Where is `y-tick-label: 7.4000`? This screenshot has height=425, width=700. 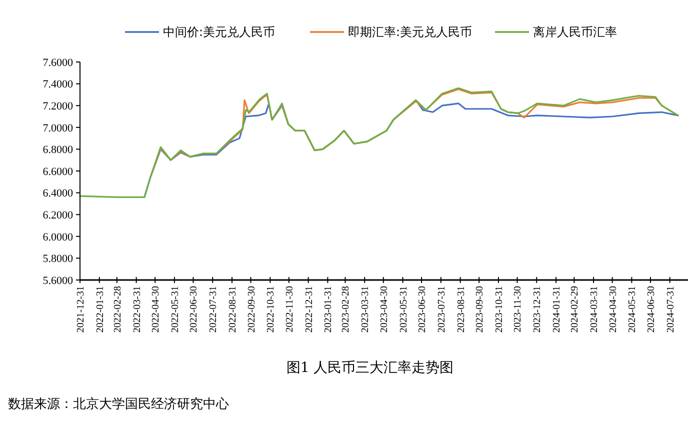
y-tick-label: 7.4000 is located at coordinates (58, 84).